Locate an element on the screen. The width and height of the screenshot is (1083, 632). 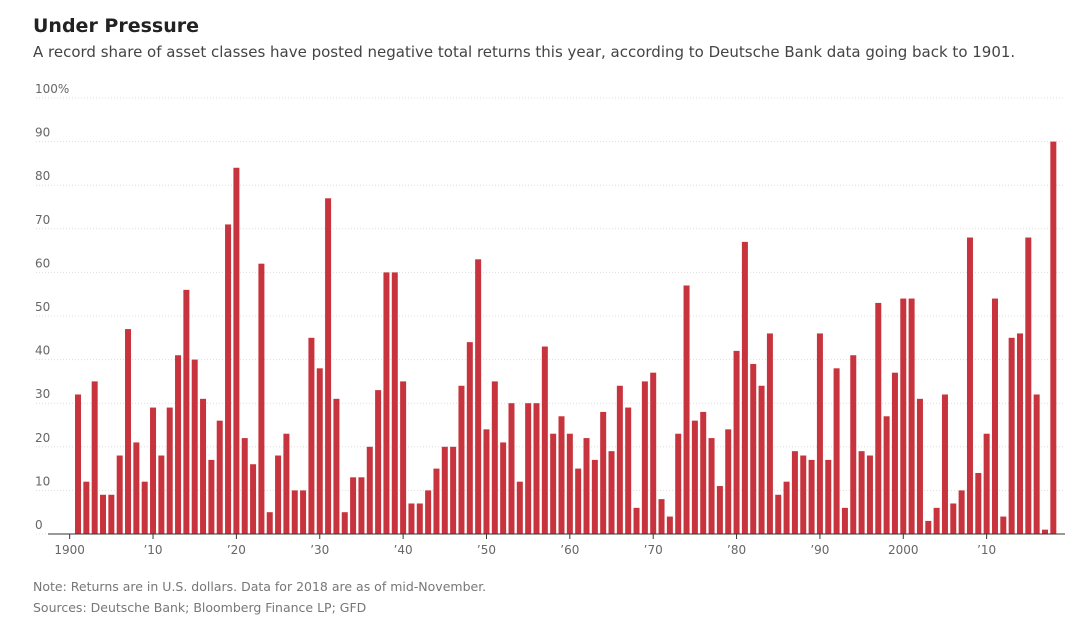
y-tick-label: 100% is located at coordinates (52, 89).